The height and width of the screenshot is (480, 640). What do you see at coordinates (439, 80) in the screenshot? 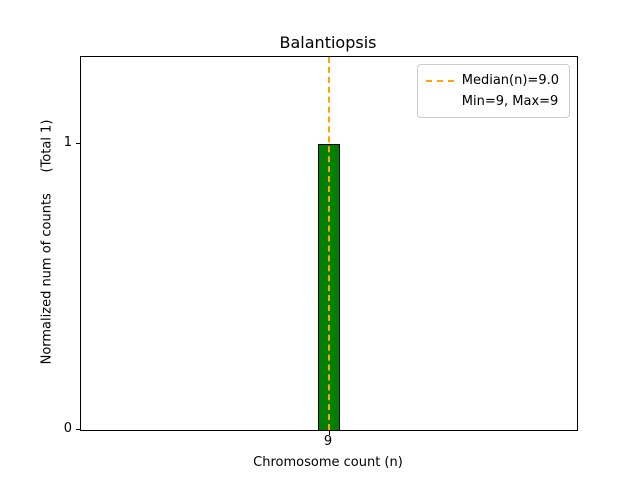
I see `median-dashed-line-sample` at bounding box center [439, 80].